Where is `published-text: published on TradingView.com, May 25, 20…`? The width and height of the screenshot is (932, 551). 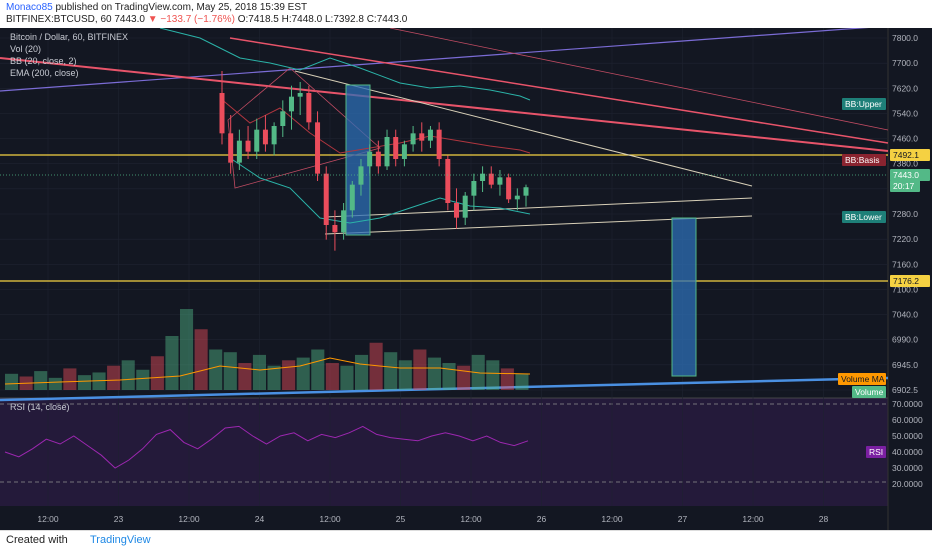 published-text: published on TradingView.com, May 25, 20… is located at coordinates (181, 7).